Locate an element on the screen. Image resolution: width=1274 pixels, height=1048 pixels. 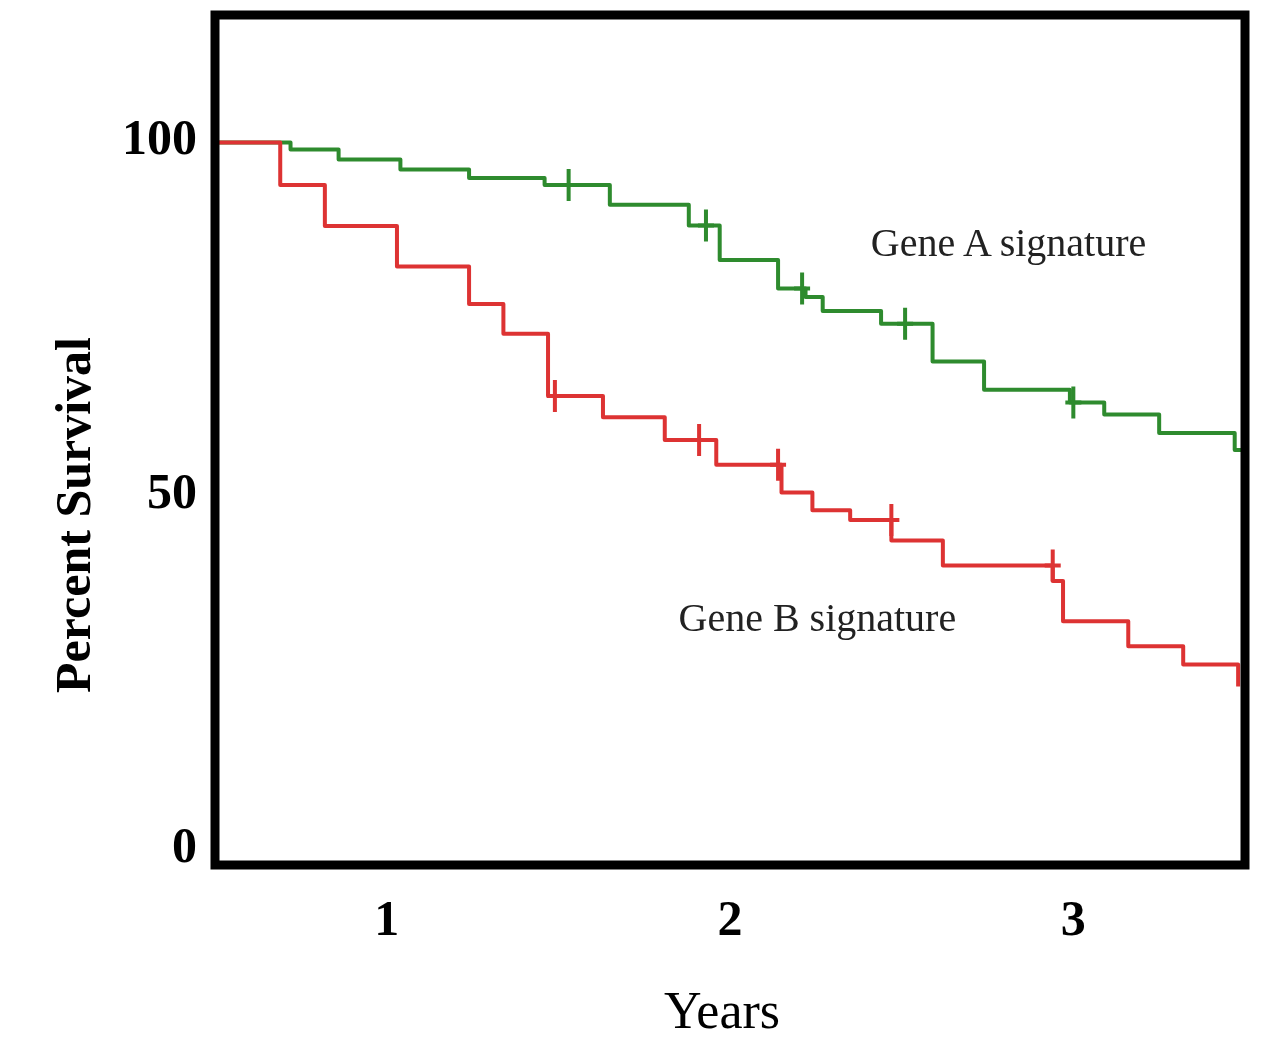
x-axis-title: Years is located at coordinates (722, 1010).